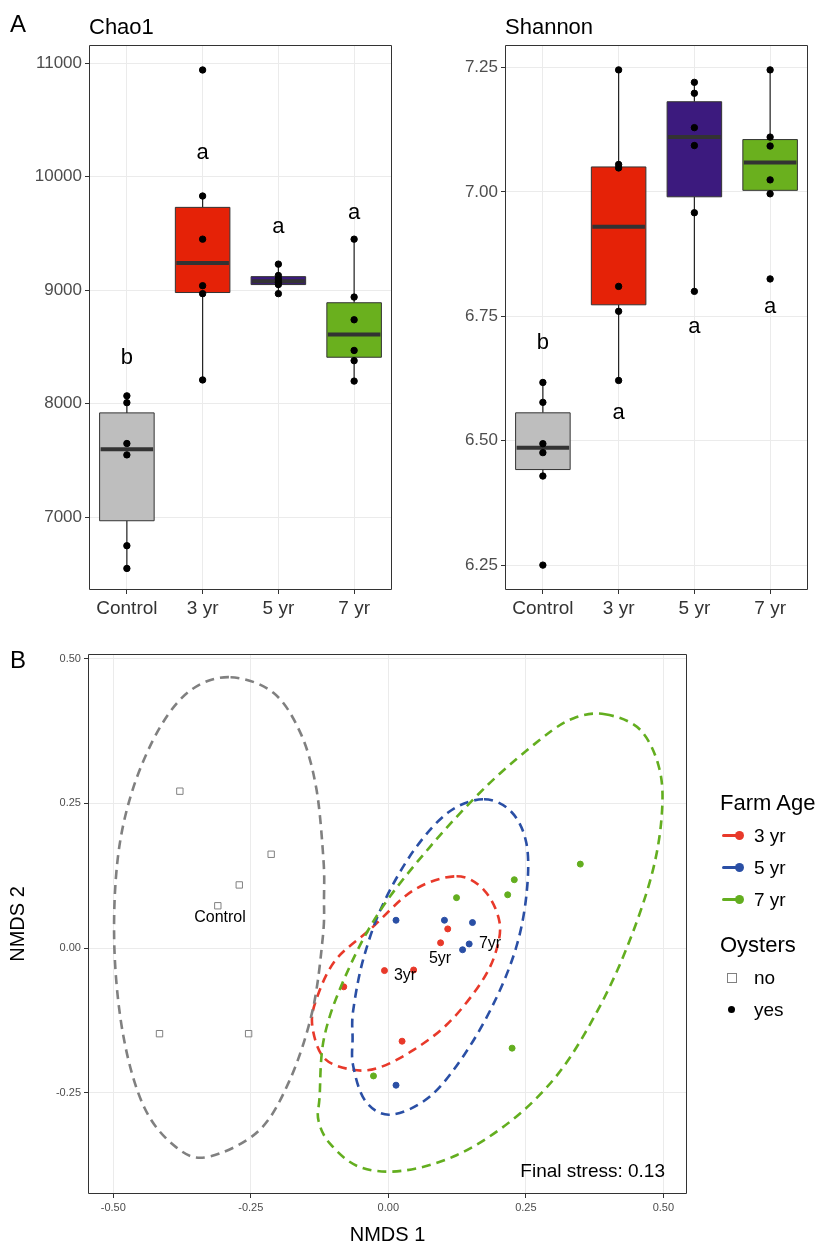 This screenshot has width=833, height=1251. What do you see at coordinates (765, 978) in the screenshot?
I see `legend-label: no` at bounding box center [765, 978].